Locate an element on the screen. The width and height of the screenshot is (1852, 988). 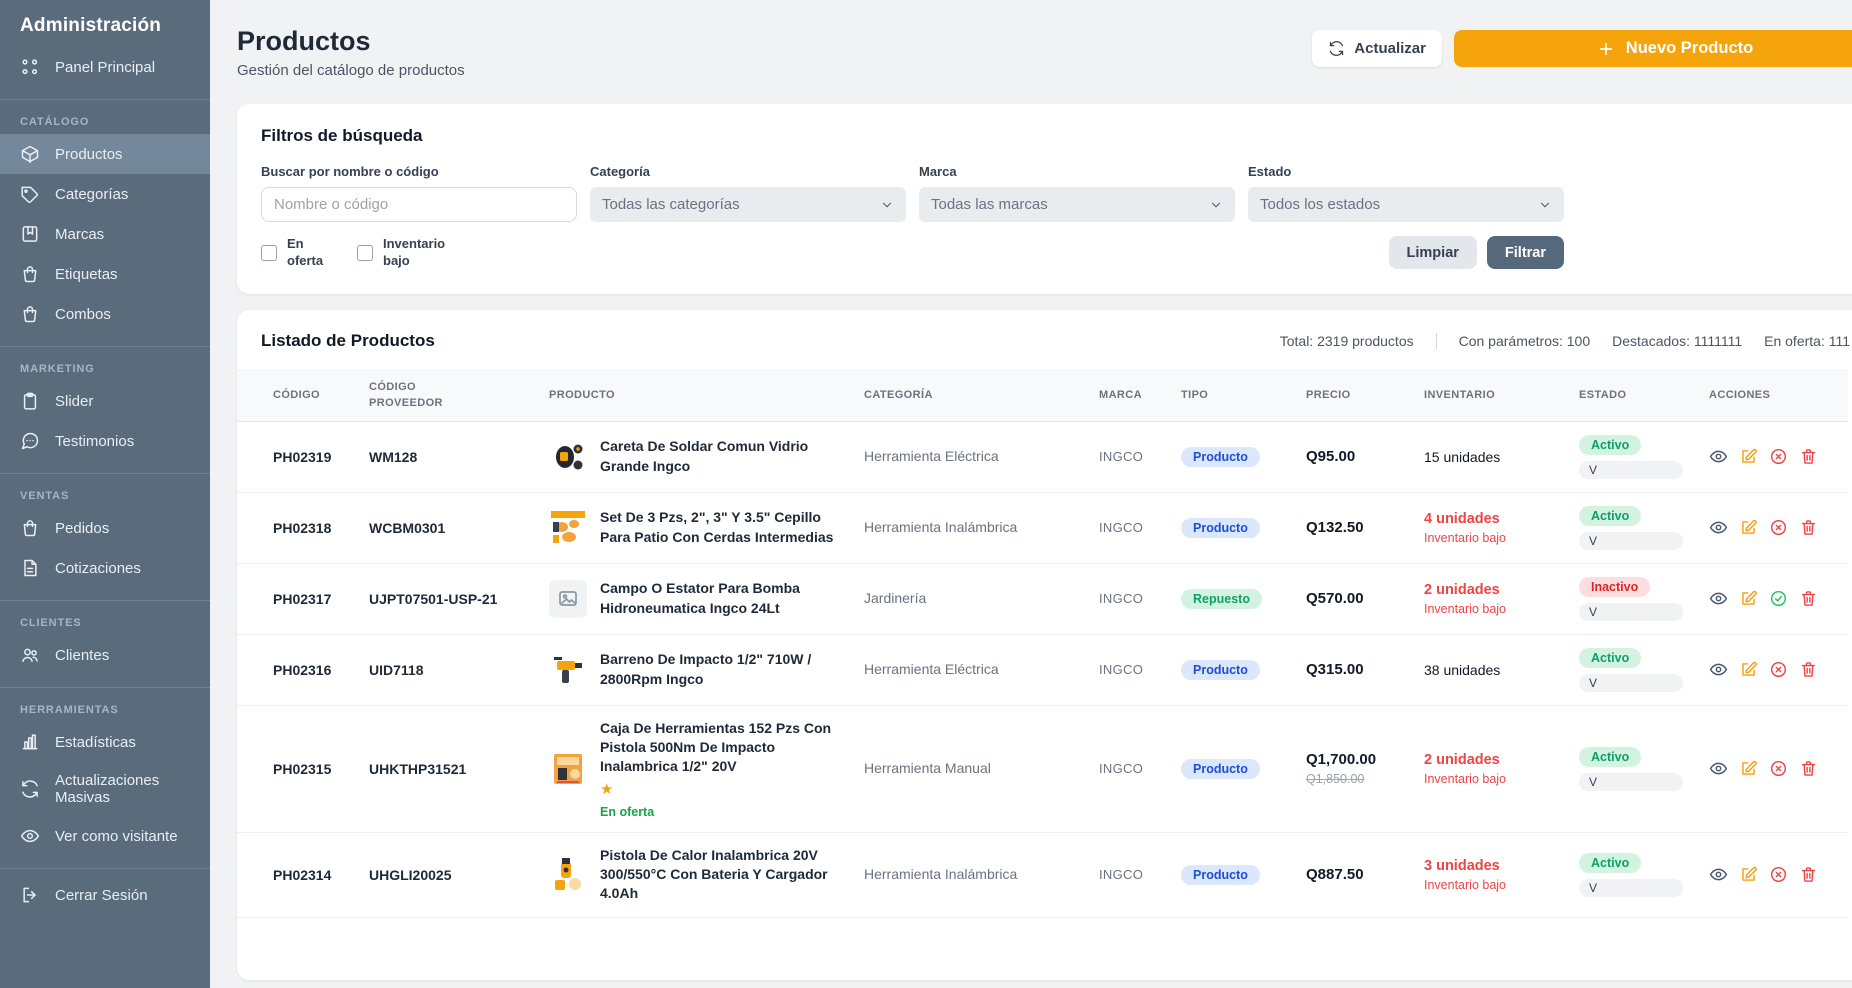
product-price: Q315.00 is located at coordinates (1335, 670).